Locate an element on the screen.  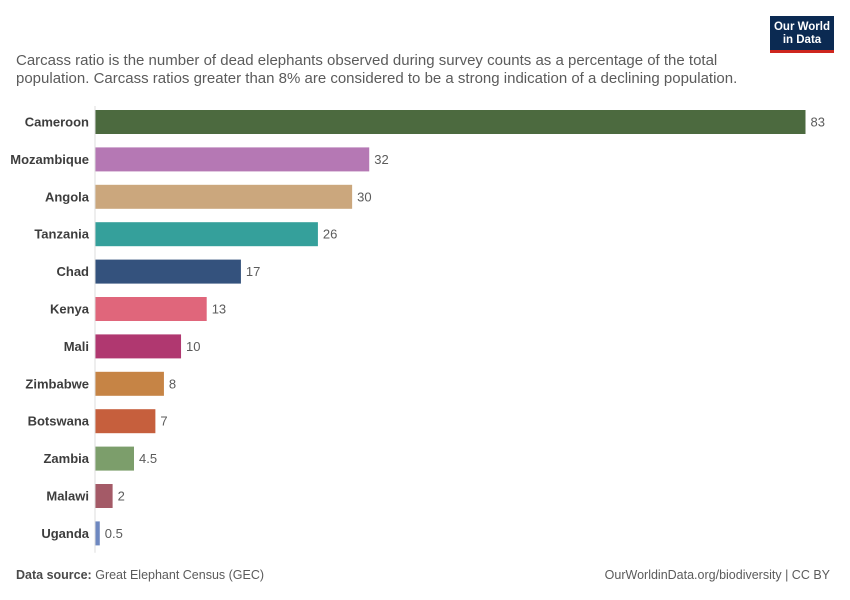
value-label-zimbabwe: 8 is located at coordinates (172, 383).